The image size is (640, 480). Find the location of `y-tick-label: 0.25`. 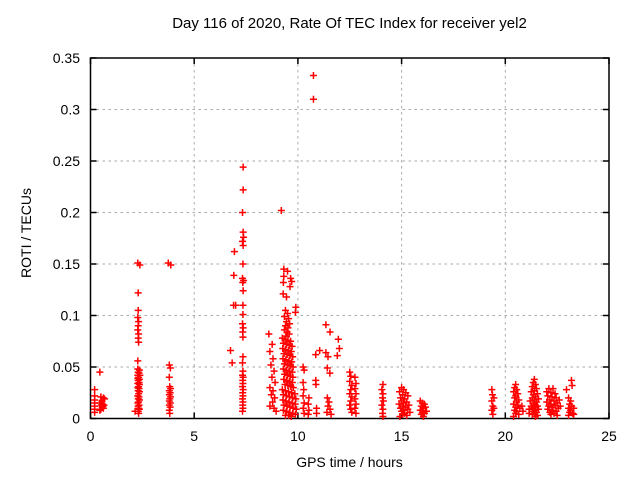

y-tick-label: 0.25 is located at coordinates (66, 161).